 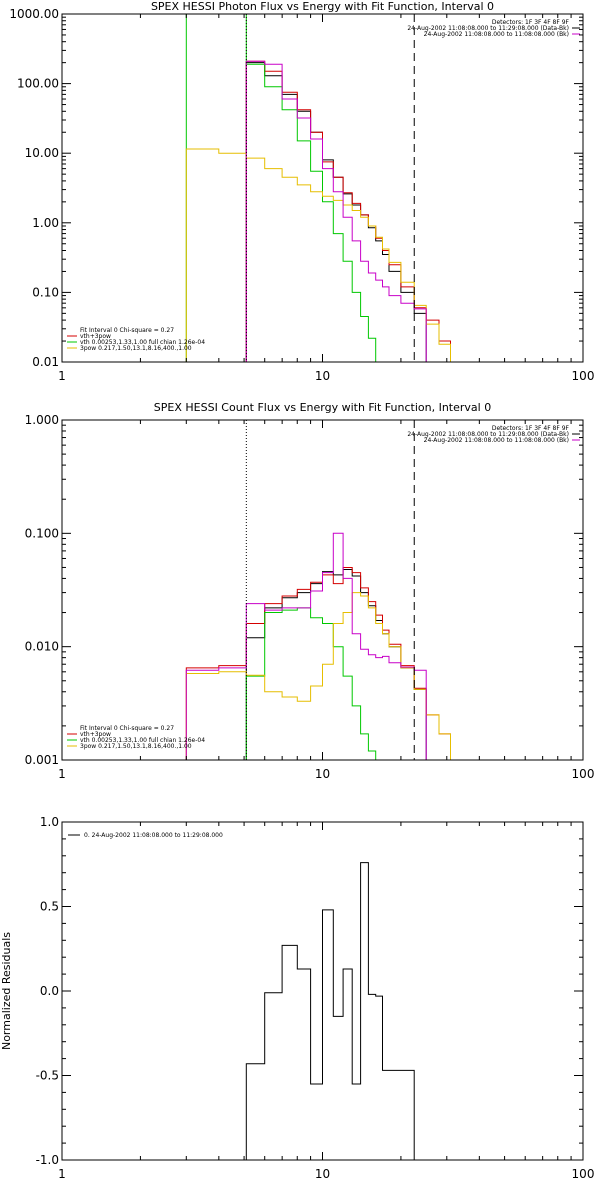 What do you see at coordinates (42, 647) in the screenshot?
I see `y-tick-label: 0.010` at bounding box center [42, 647].